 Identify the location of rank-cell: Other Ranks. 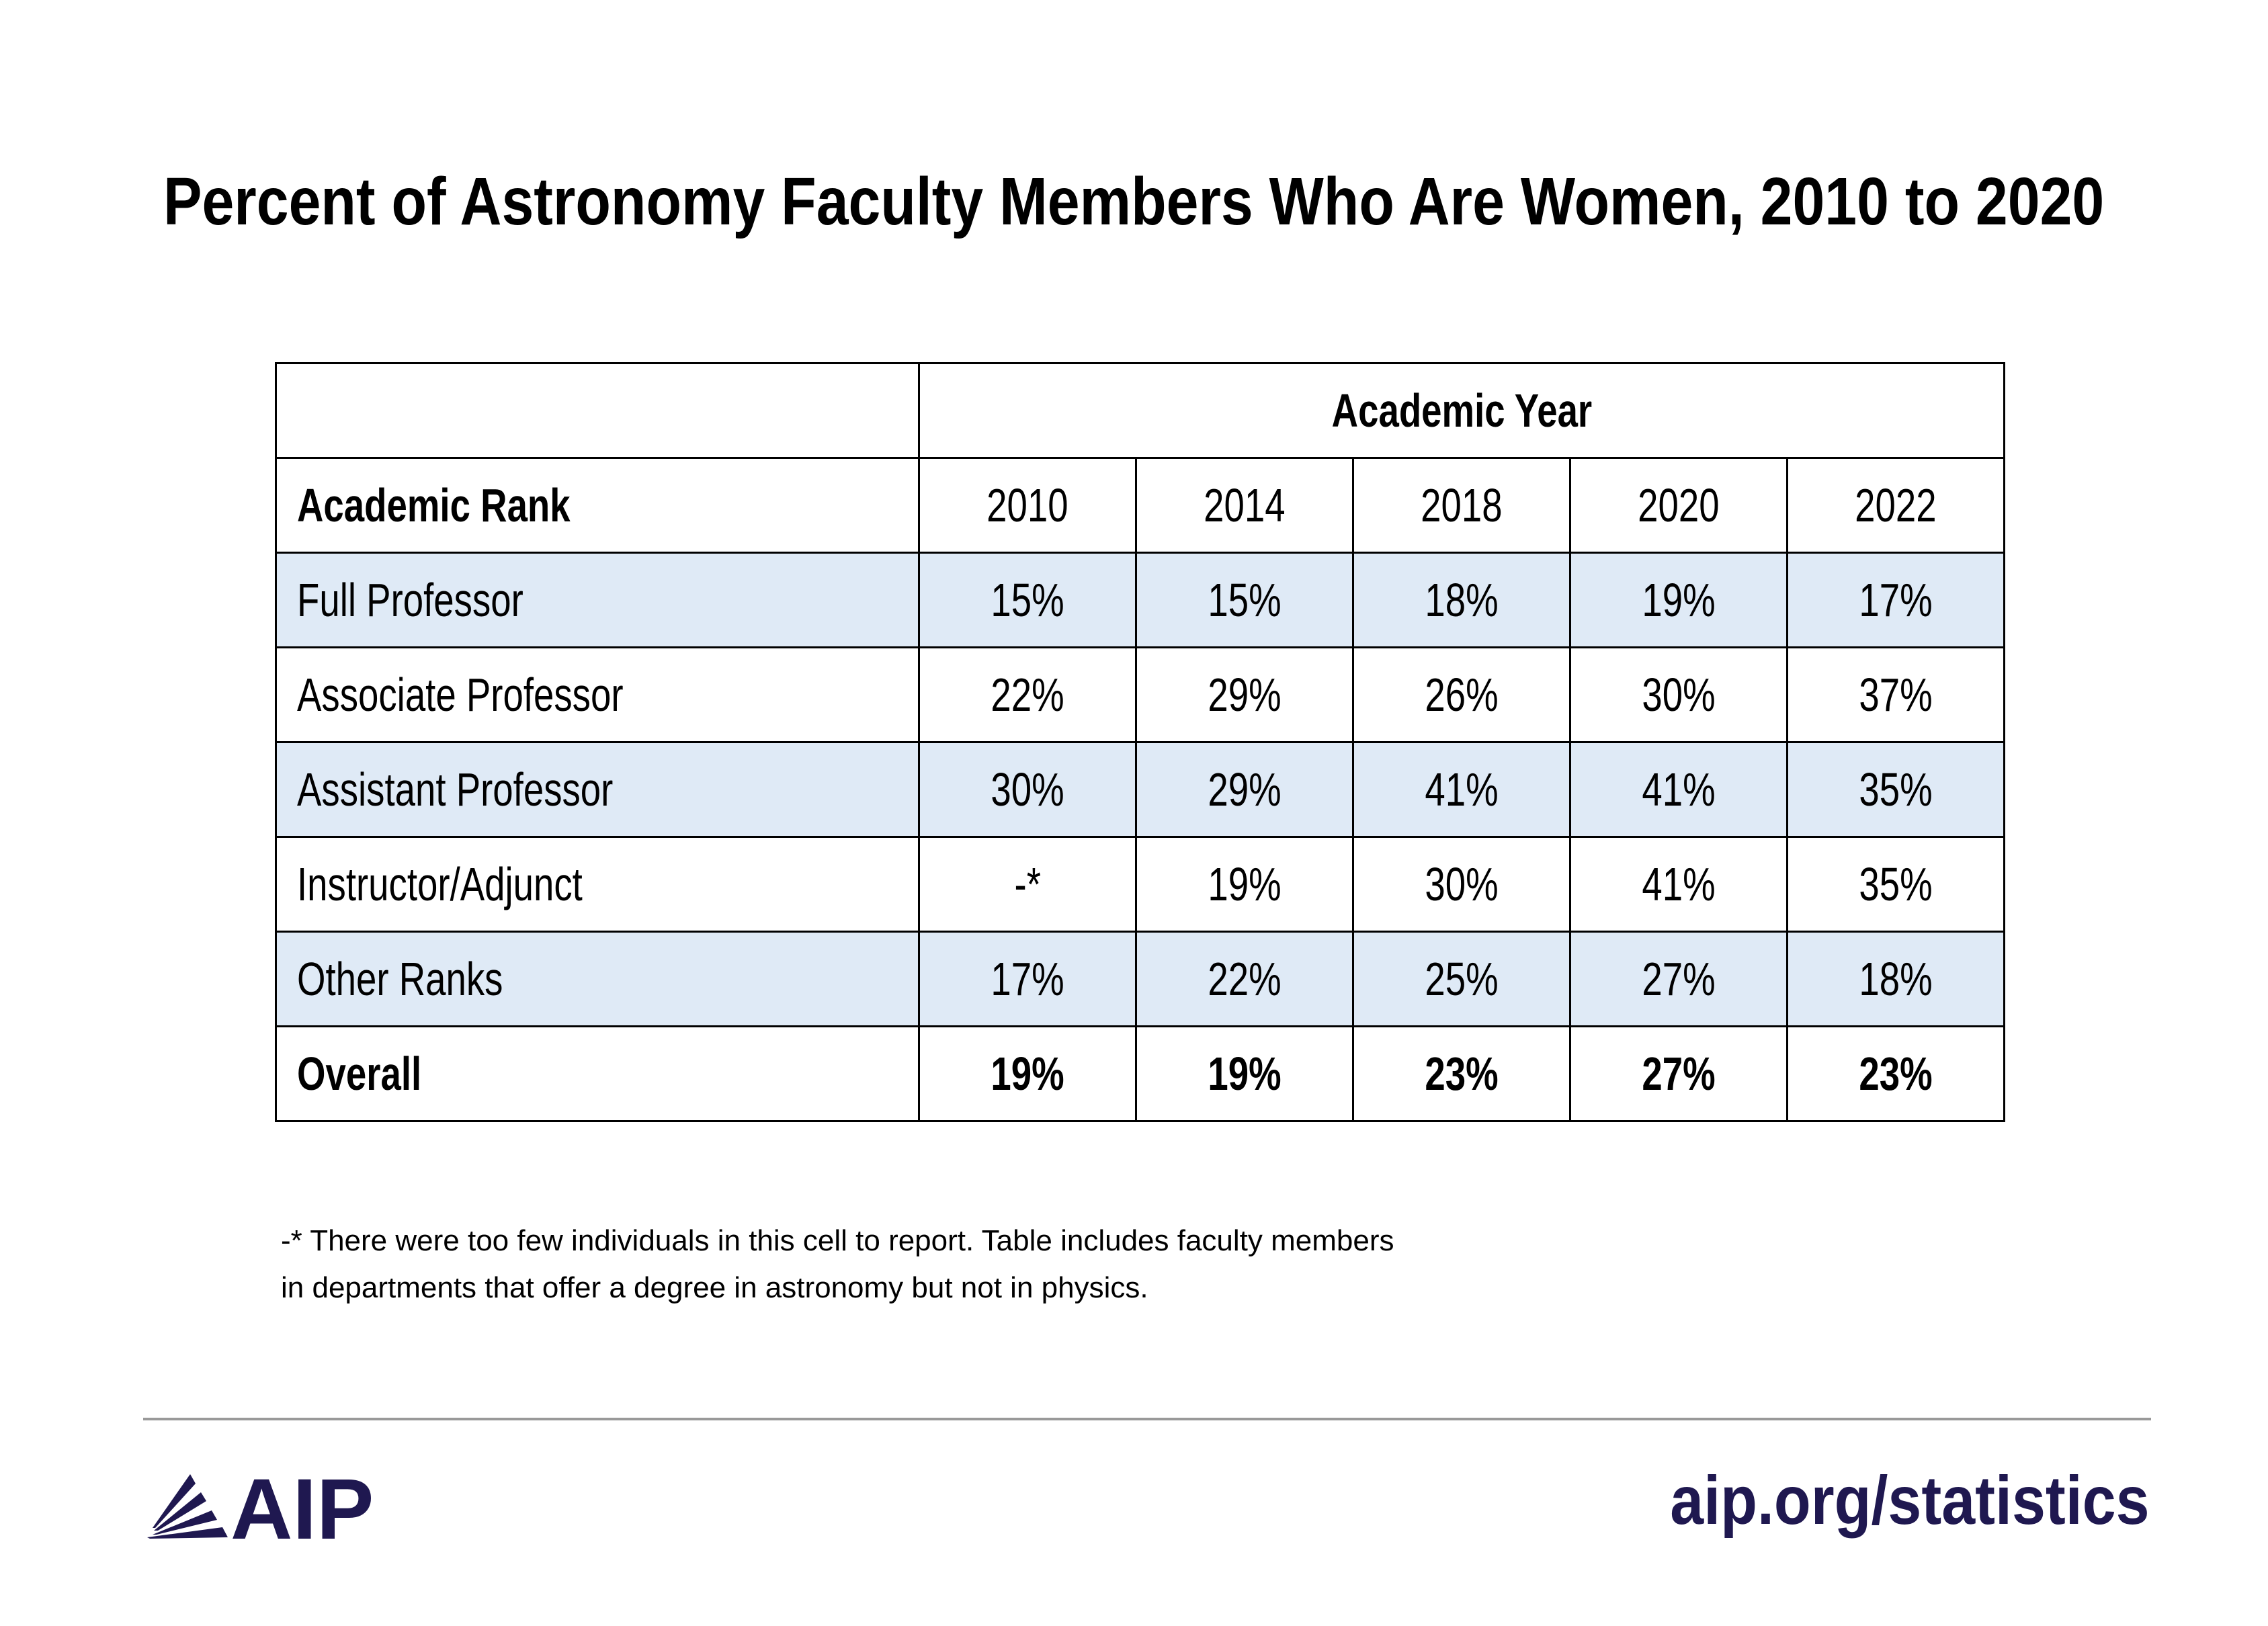
(598, 979).